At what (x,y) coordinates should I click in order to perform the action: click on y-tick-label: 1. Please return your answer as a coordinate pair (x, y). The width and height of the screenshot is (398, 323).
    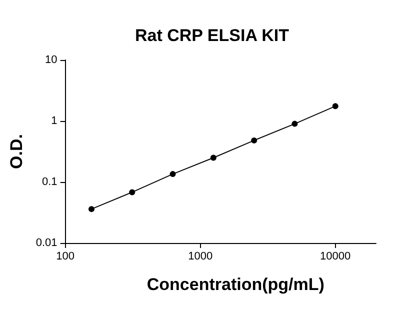
    Looking at the image, I should click on (54, 121).